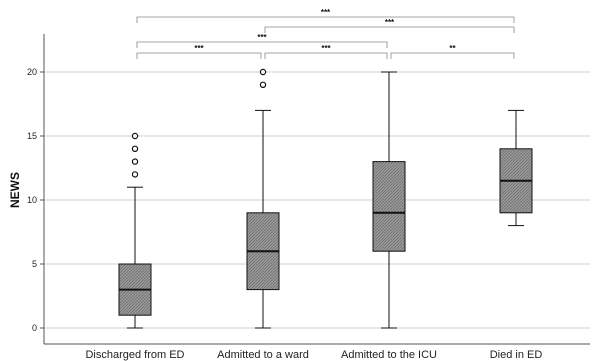 This screenshot has width=604, height=361. What do you see at coordinates (389, 355) in the screenshot?
I see `x-category-label: Admitted to the ICU` at bounding box center [389, 355].